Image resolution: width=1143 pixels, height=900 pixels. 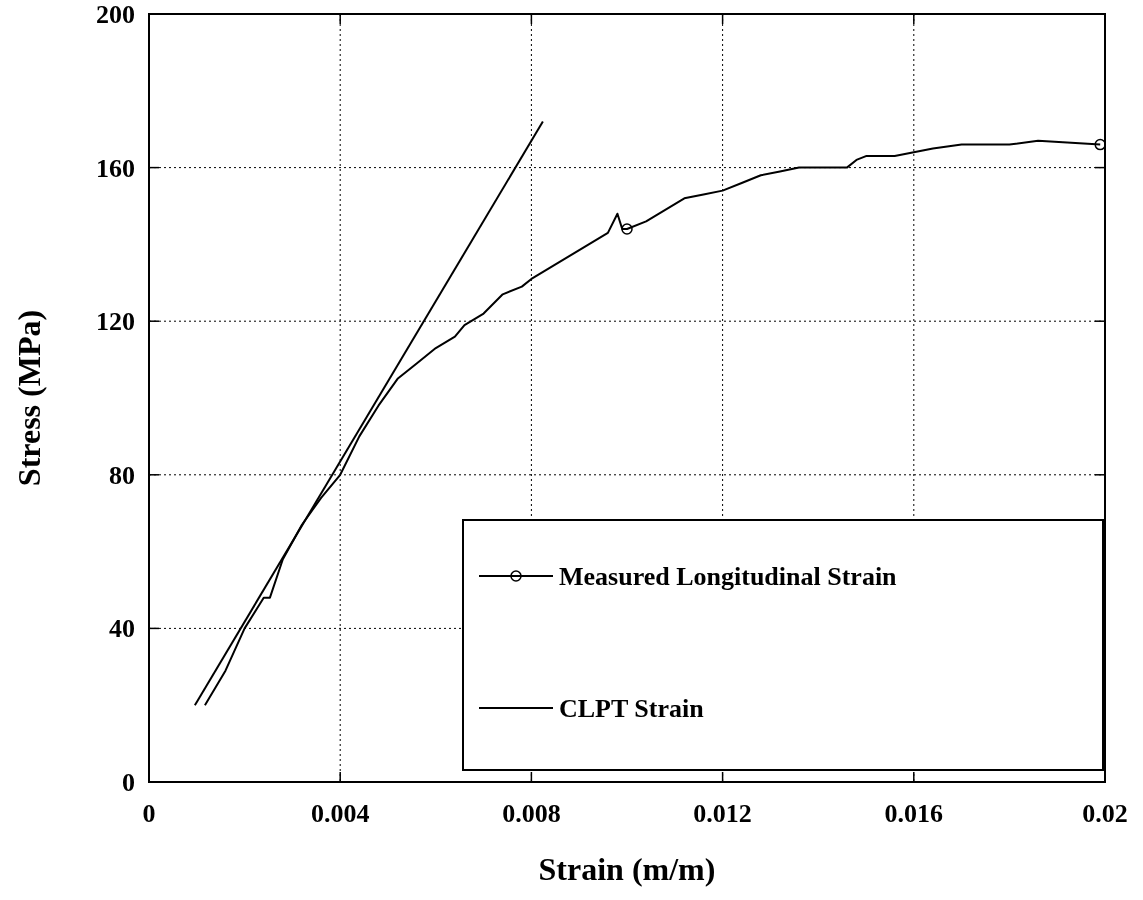 I want to click on y-tick-label: 160, so click(x=115, y=168).